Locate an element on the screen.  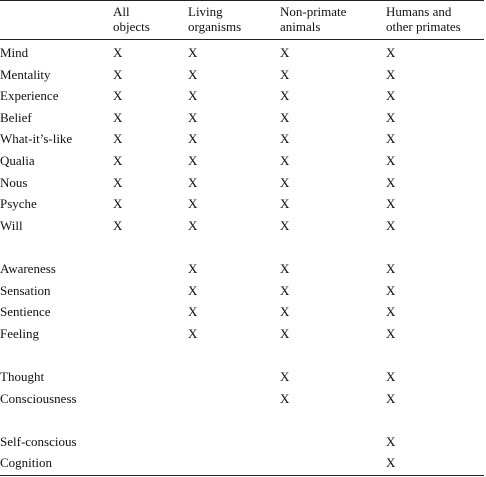
table-row: Qualia X X X X is located at coordinates (242, 161).